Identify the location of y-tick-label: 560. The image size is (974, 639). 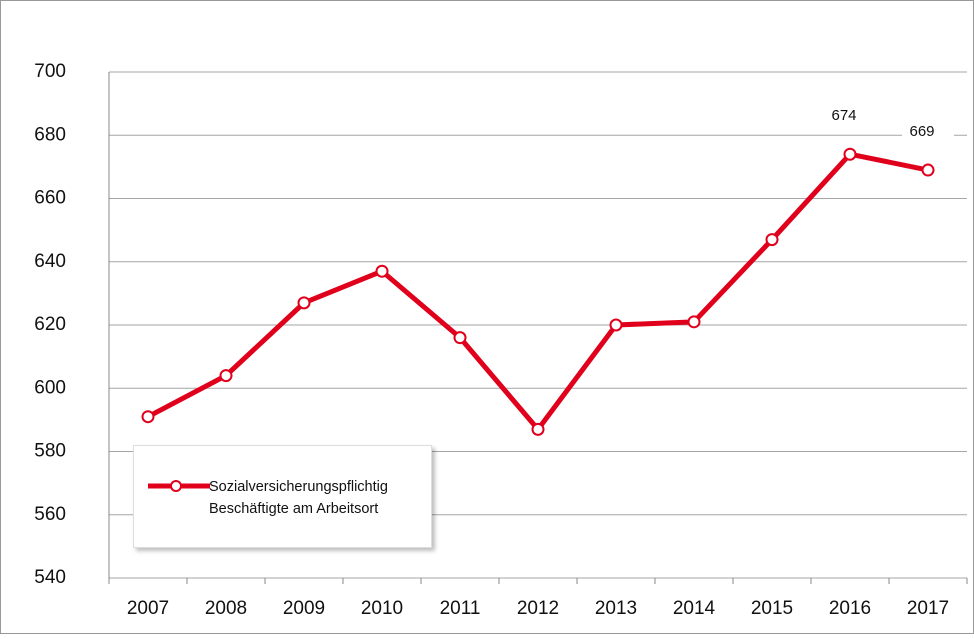
(50, 514).